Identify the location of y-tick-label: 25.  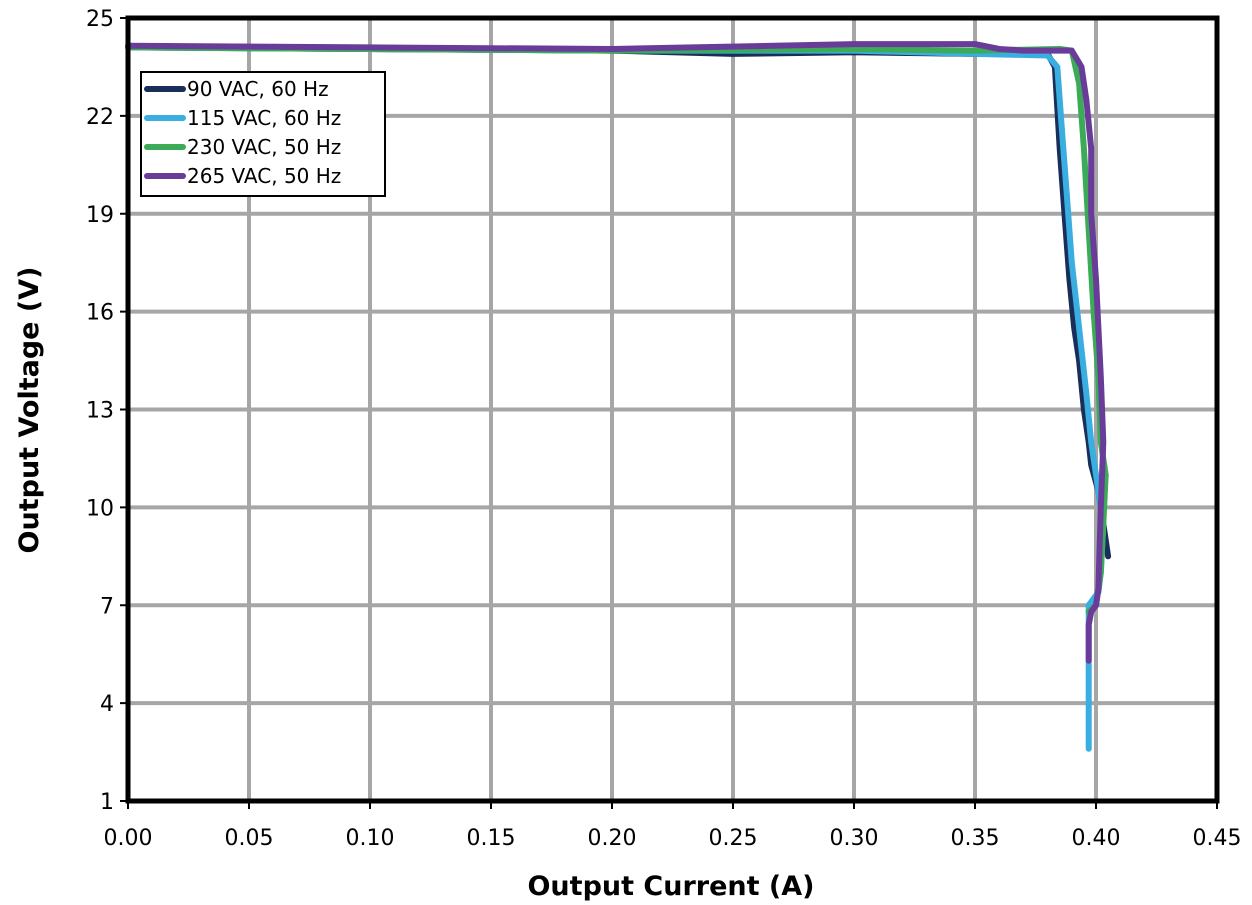
(100, 19).